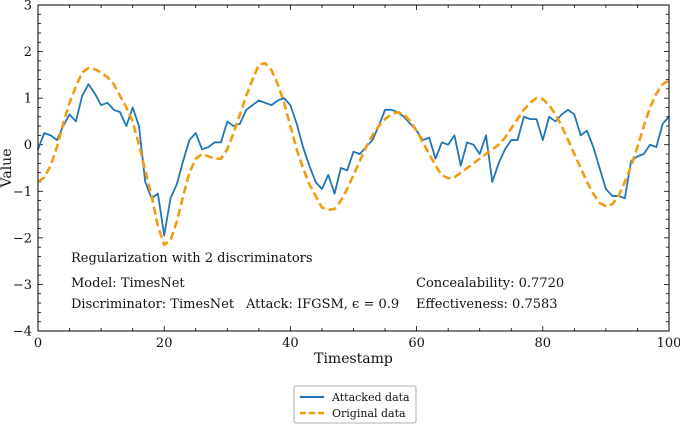 The width and height of the screenshot is (680, 425). I want to click on legend-label-attacked: Attacked data, so click(370, 397).